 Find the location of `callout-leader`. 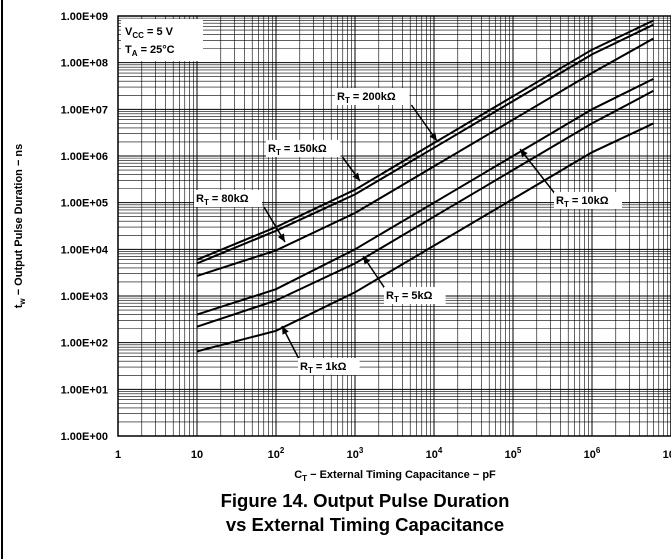

callout-leader is located at coordinates (538, 172).